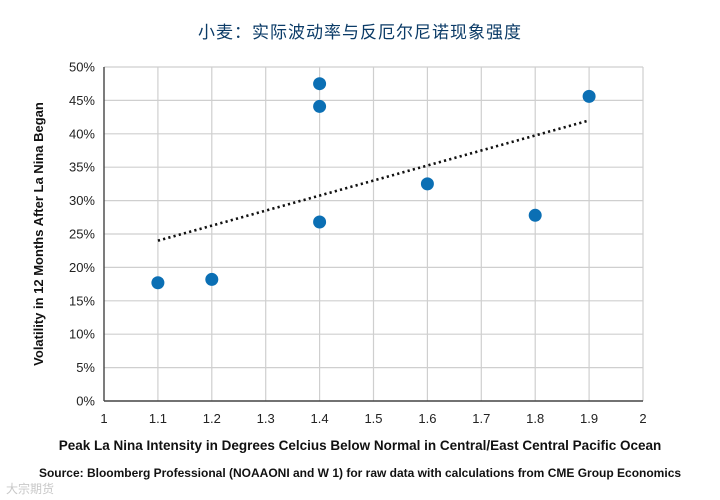 The height and width of the screenshot is (500, 720). I want to click on trendline, so click(373, 180).